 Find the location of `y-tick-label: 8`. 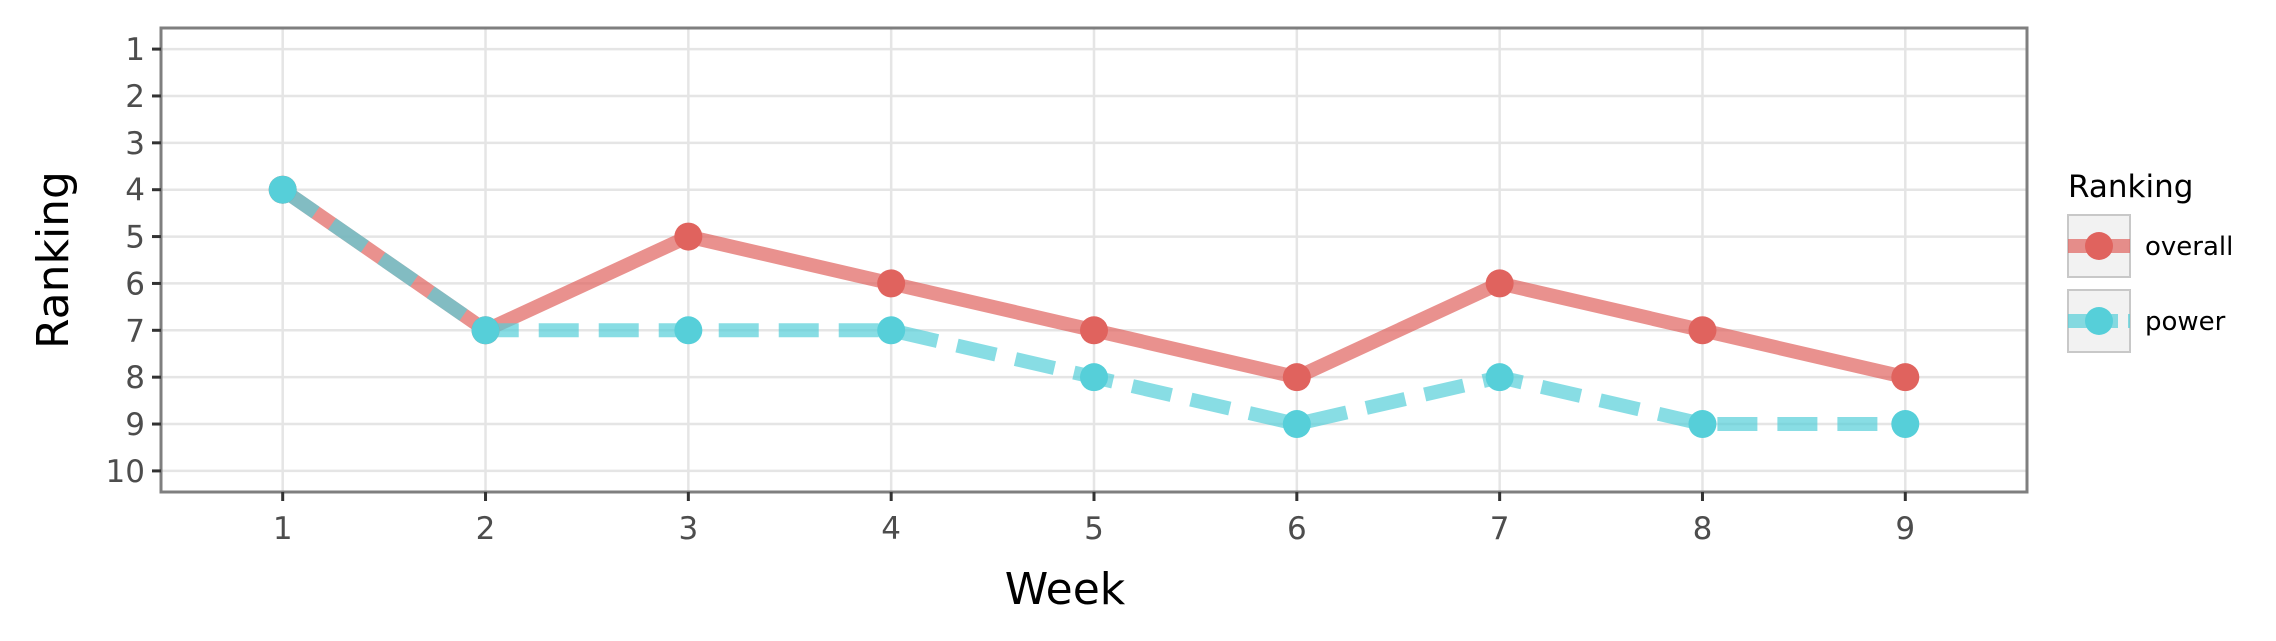

y-tick-label: 8 is located at coordinates (135, 378).